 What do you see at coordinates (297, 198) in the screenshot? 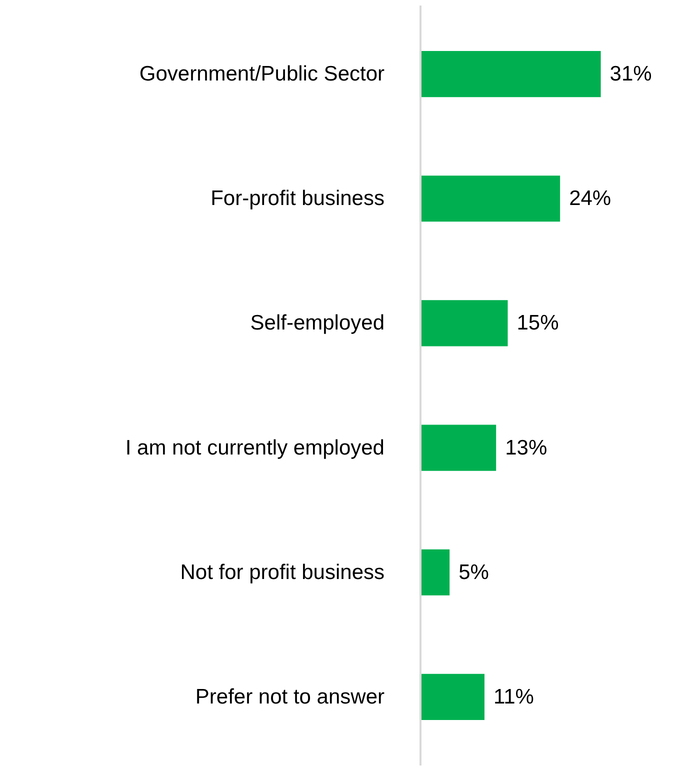
I see `y-tick-label: For-profit business` at bounding box center [297, 198].